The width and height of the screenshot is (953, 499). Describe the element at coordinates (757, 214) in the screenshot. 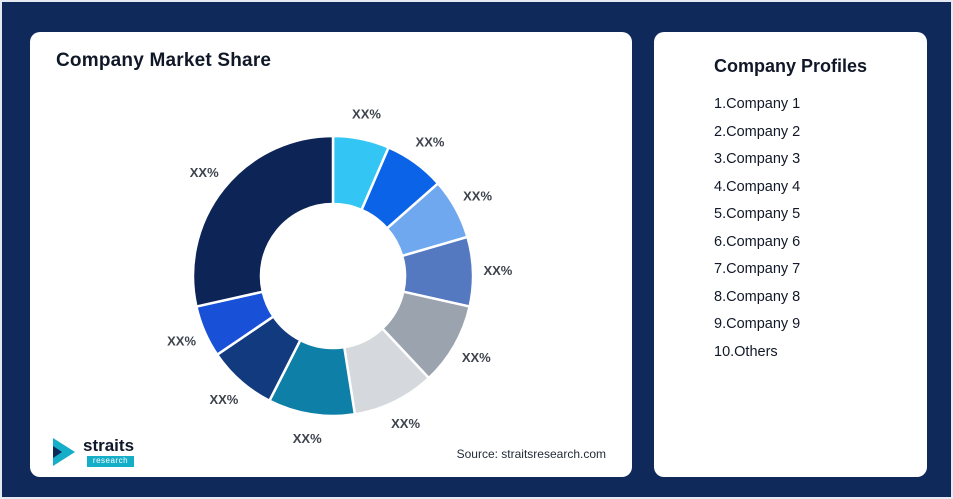

I see `list-item: 5.Company 5` at that location.